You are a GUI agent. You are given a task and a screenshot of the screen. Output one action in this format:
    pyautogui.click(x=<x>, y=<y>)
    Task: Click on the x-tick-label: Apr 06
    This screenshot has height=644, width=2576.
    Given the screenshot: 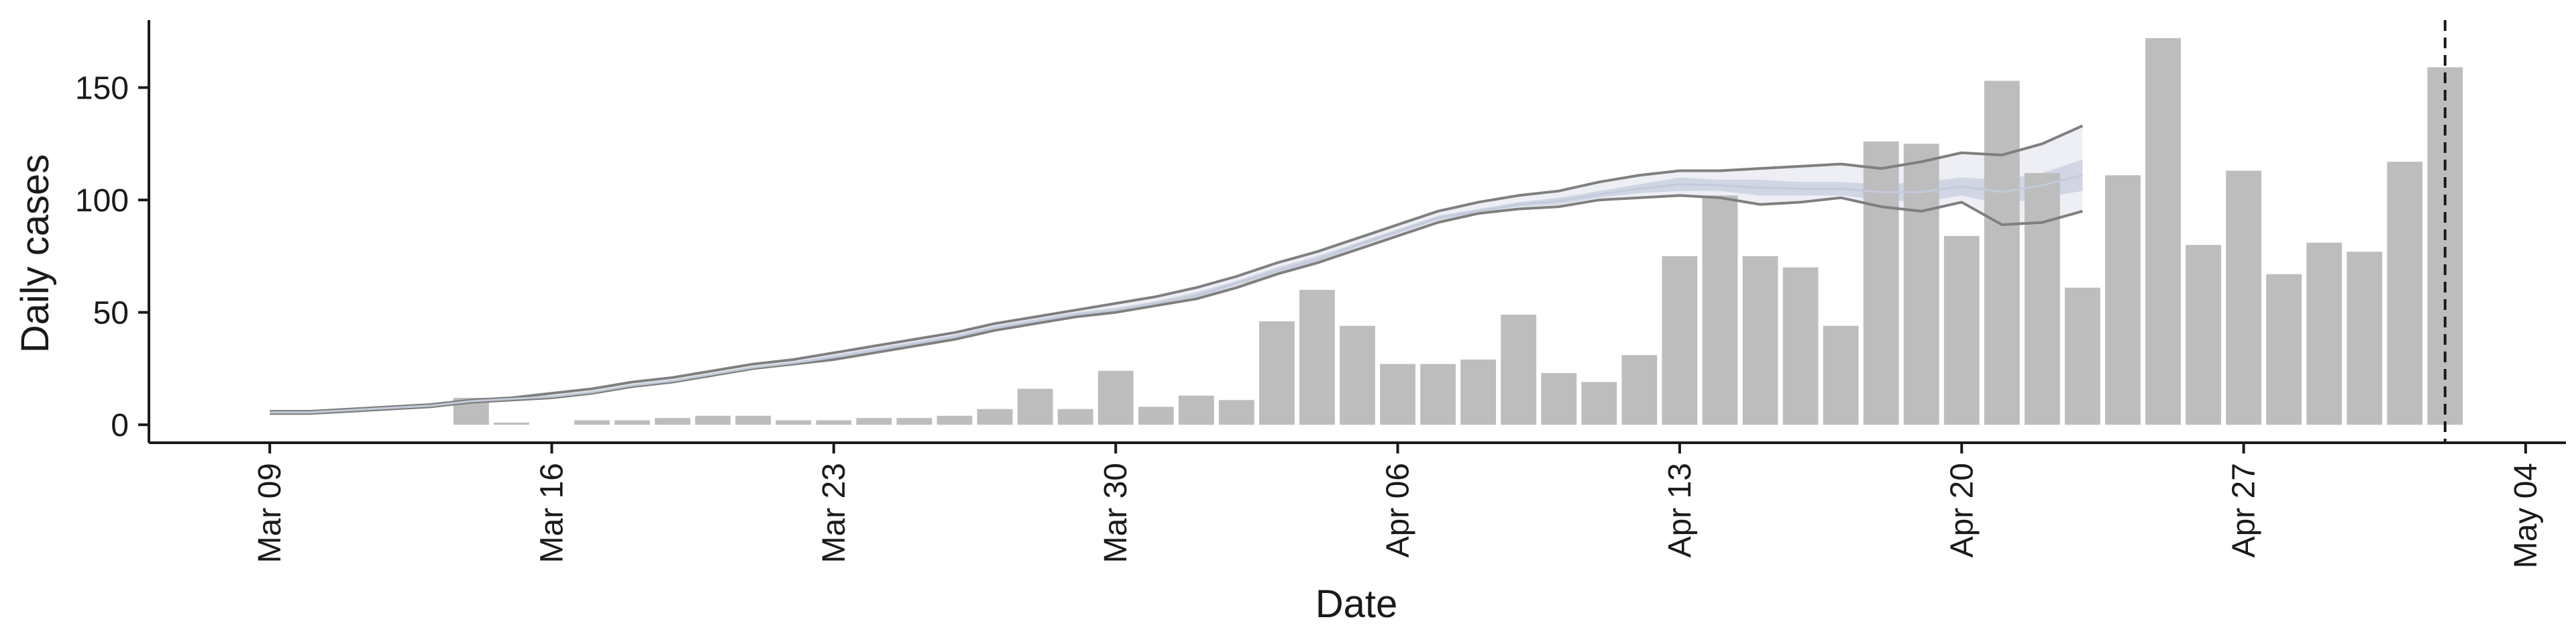 What is the action you would take?
    pyautogui.click(x=1398, y=510)
    